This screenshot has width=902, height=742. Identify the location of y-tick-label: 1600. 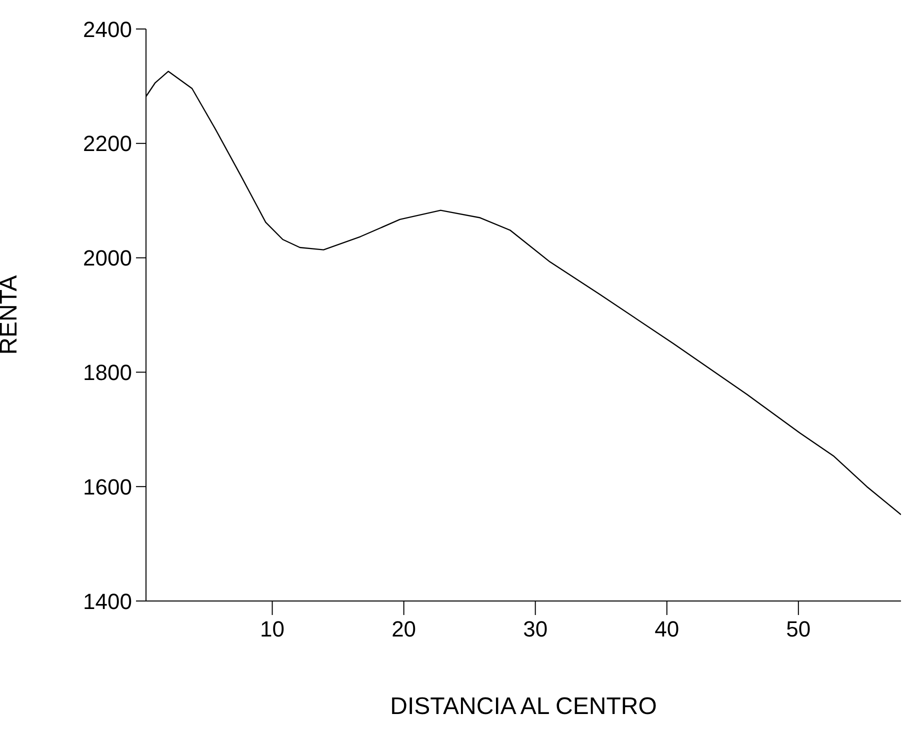
(107, 487).